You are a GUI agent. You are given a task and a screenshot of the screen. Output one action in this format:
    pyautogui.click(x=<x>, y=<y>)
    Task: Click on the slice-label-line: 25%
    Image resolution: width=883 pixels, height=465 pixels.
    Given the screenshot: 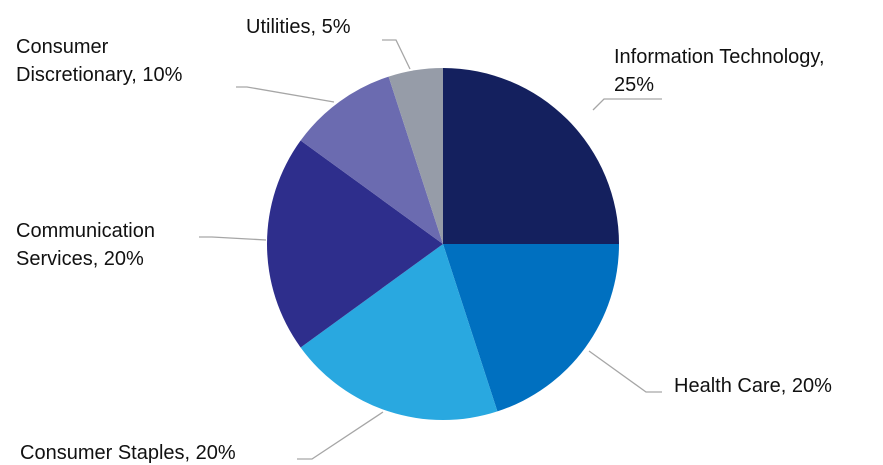 What is the action you would take?
    pyautogui.click(x=634, y=85)
    